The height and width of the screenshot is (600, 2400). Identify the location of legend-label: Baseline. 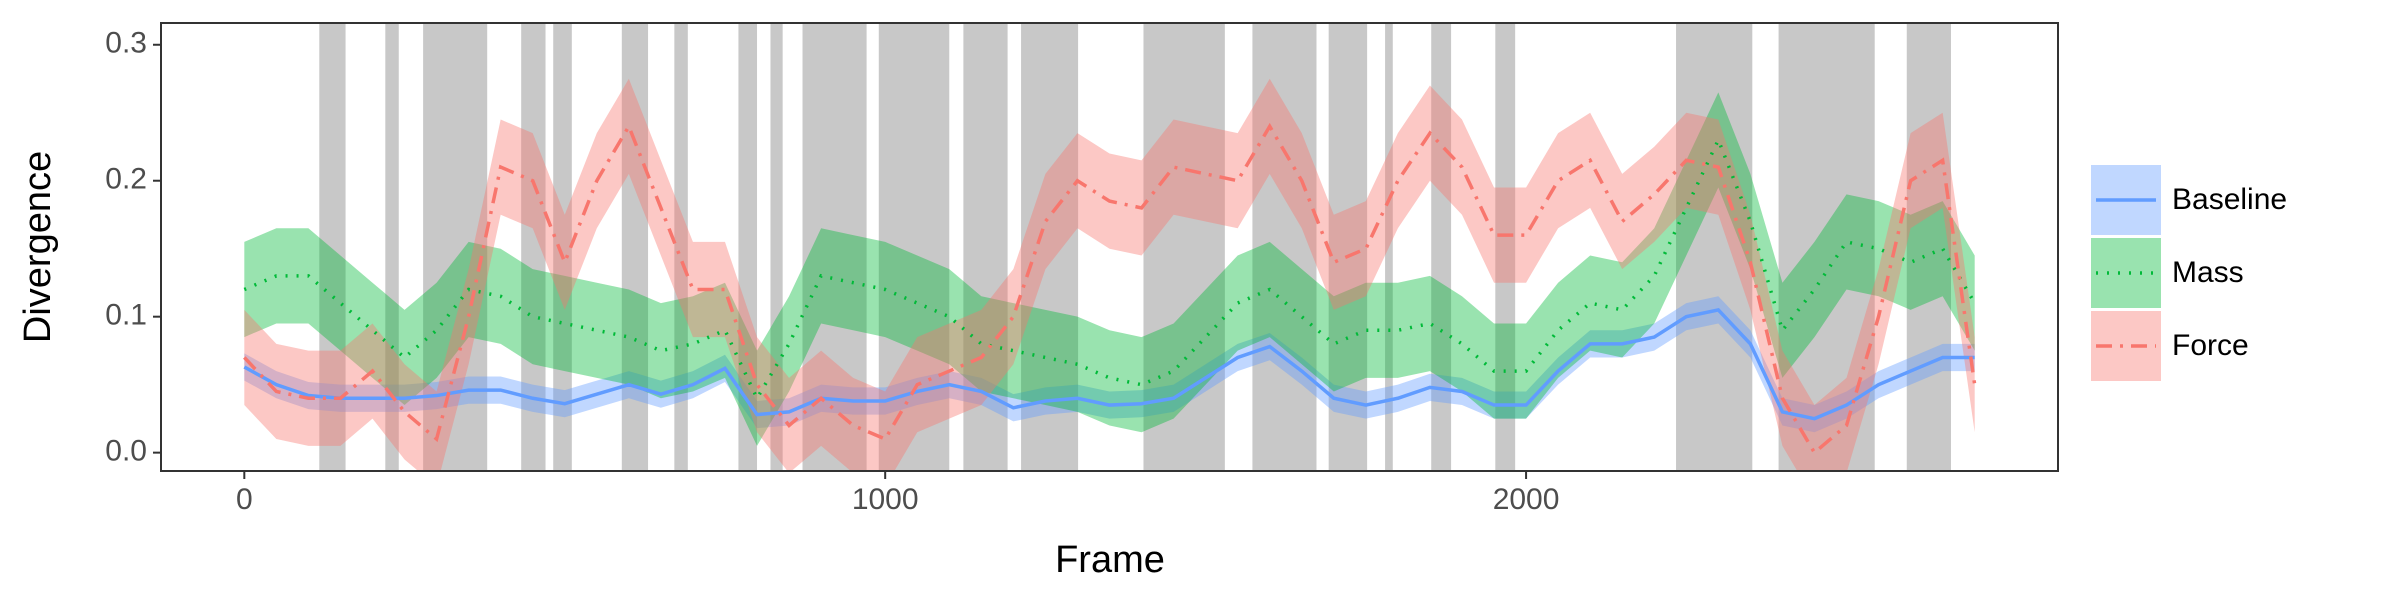
(2229, 199).